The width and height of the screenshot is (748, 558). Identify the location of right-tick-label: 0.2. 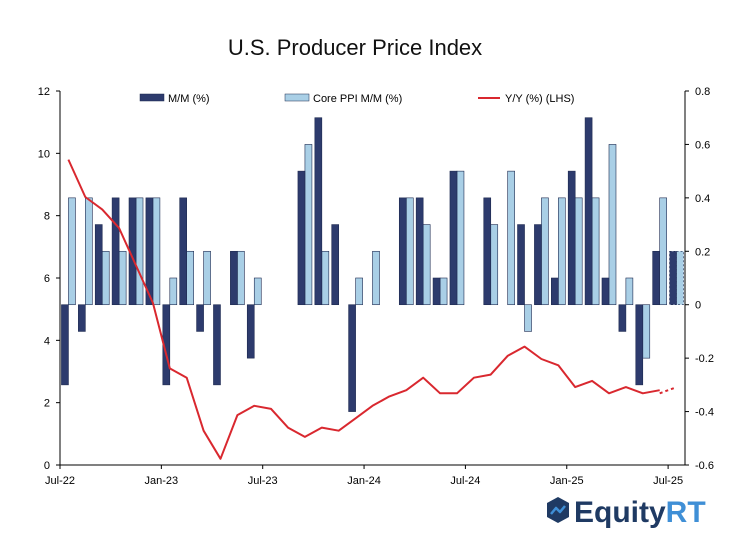
(702, 252).